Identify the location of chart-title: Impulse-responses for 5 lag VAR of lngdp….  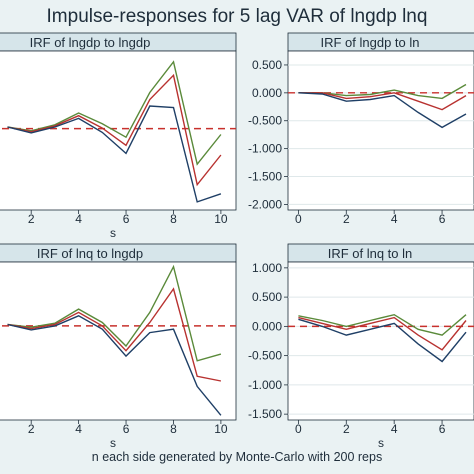
(237, 16).